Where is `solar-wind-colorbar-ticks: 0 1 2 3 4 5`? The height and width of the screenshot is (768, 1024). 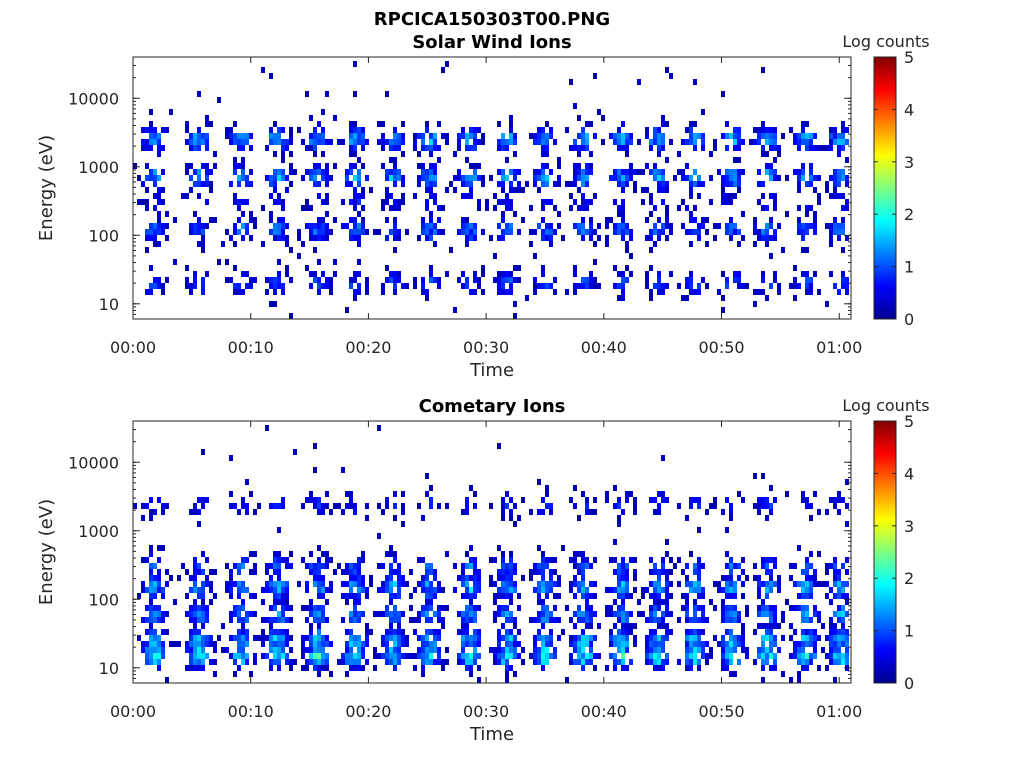 solar-wind-colorbar-ticks: 0 1 2 3 4 5 is located at coordinates (894, 188).